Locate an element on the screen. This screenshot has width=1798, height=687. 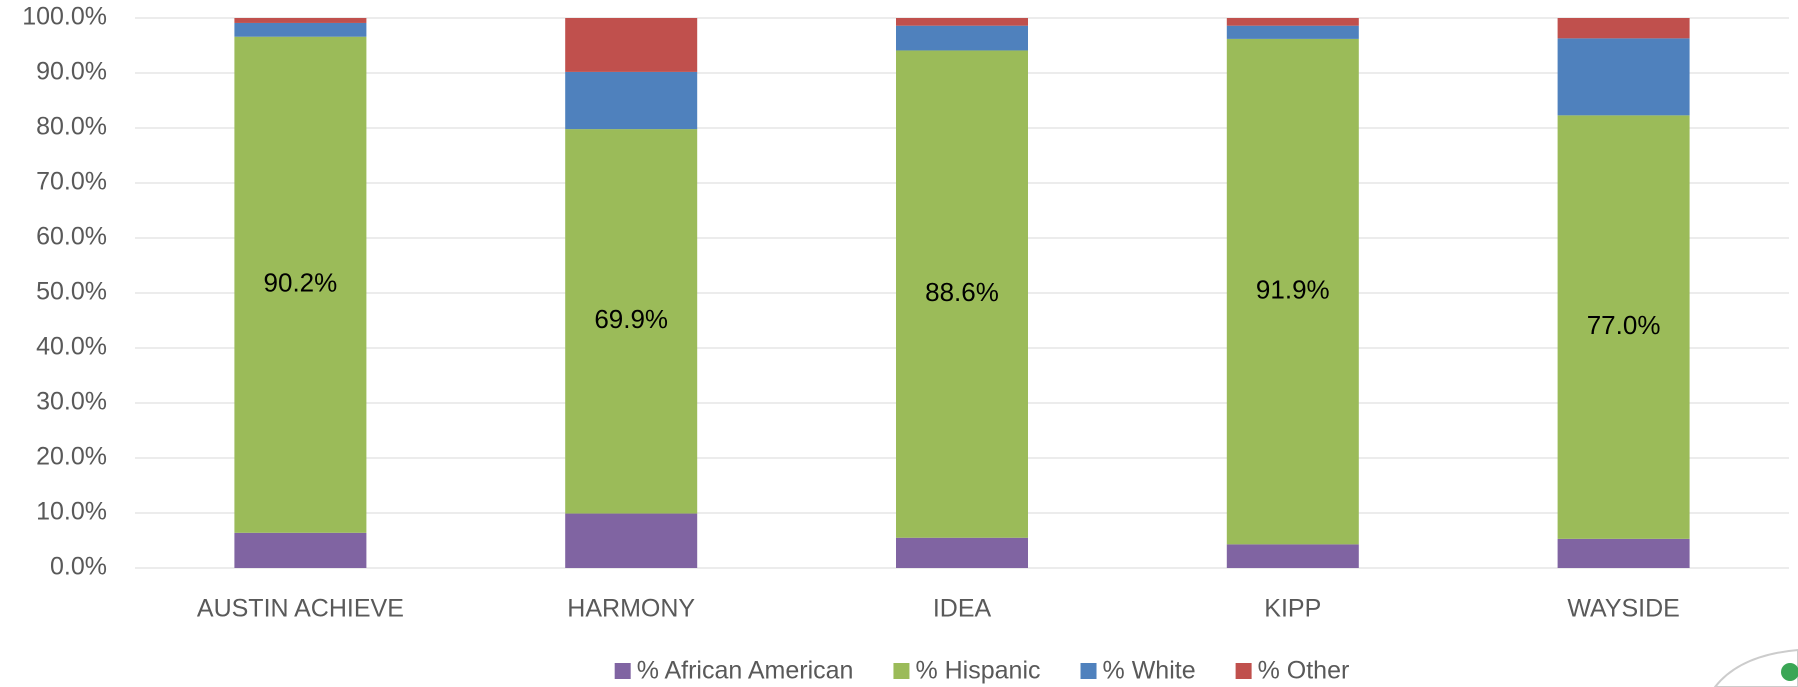
value-label: 90.2% is located at coordinates (301, 283).